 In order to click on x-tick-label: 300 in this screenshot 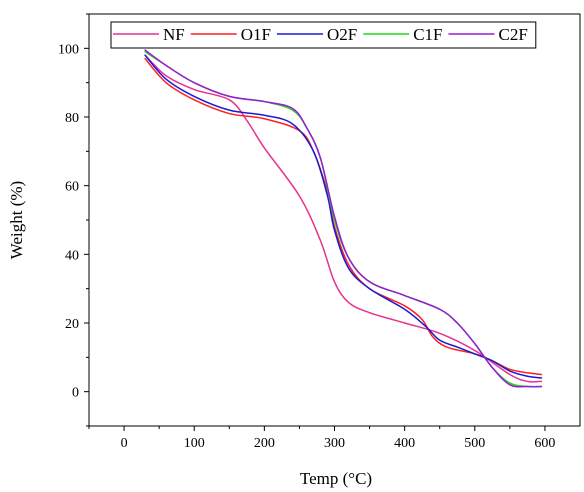, I will do `click(334, 443)`.